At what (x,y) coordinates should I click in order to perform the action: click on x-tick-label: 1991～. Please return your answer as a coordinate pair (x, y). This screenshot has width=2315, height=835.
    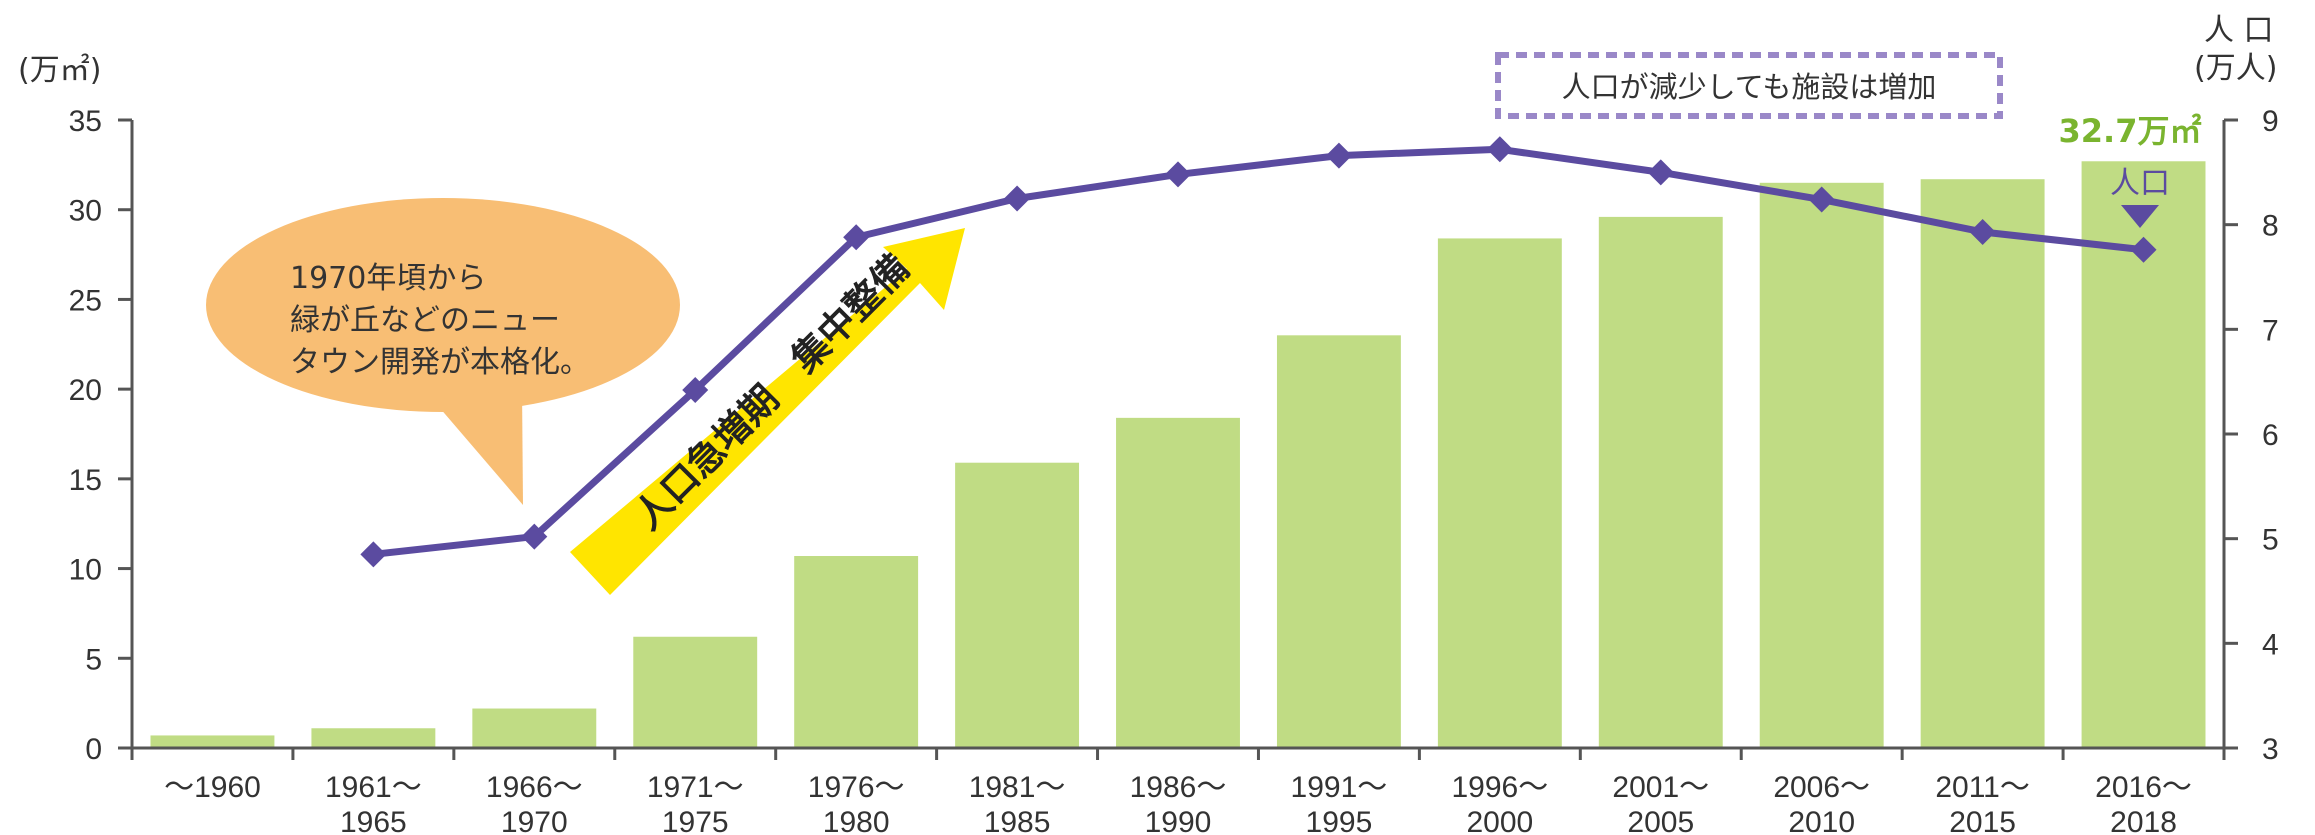
    Looking at the image, I should click on (1339, 787).